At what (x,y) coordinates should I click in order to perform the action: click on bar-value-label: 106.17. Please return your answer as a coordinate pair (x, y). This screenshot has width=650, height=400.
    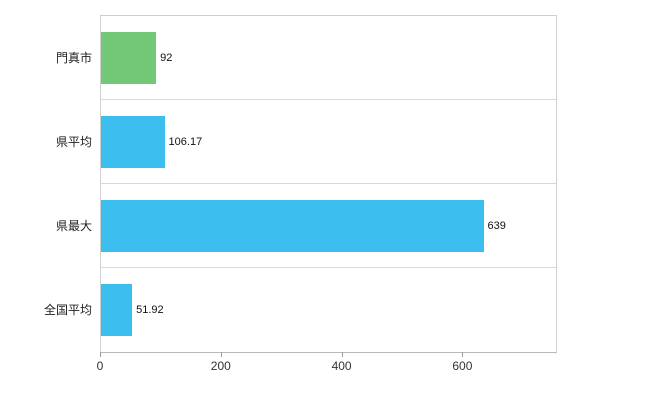
    Looking at the image, I should click on (185, 141).